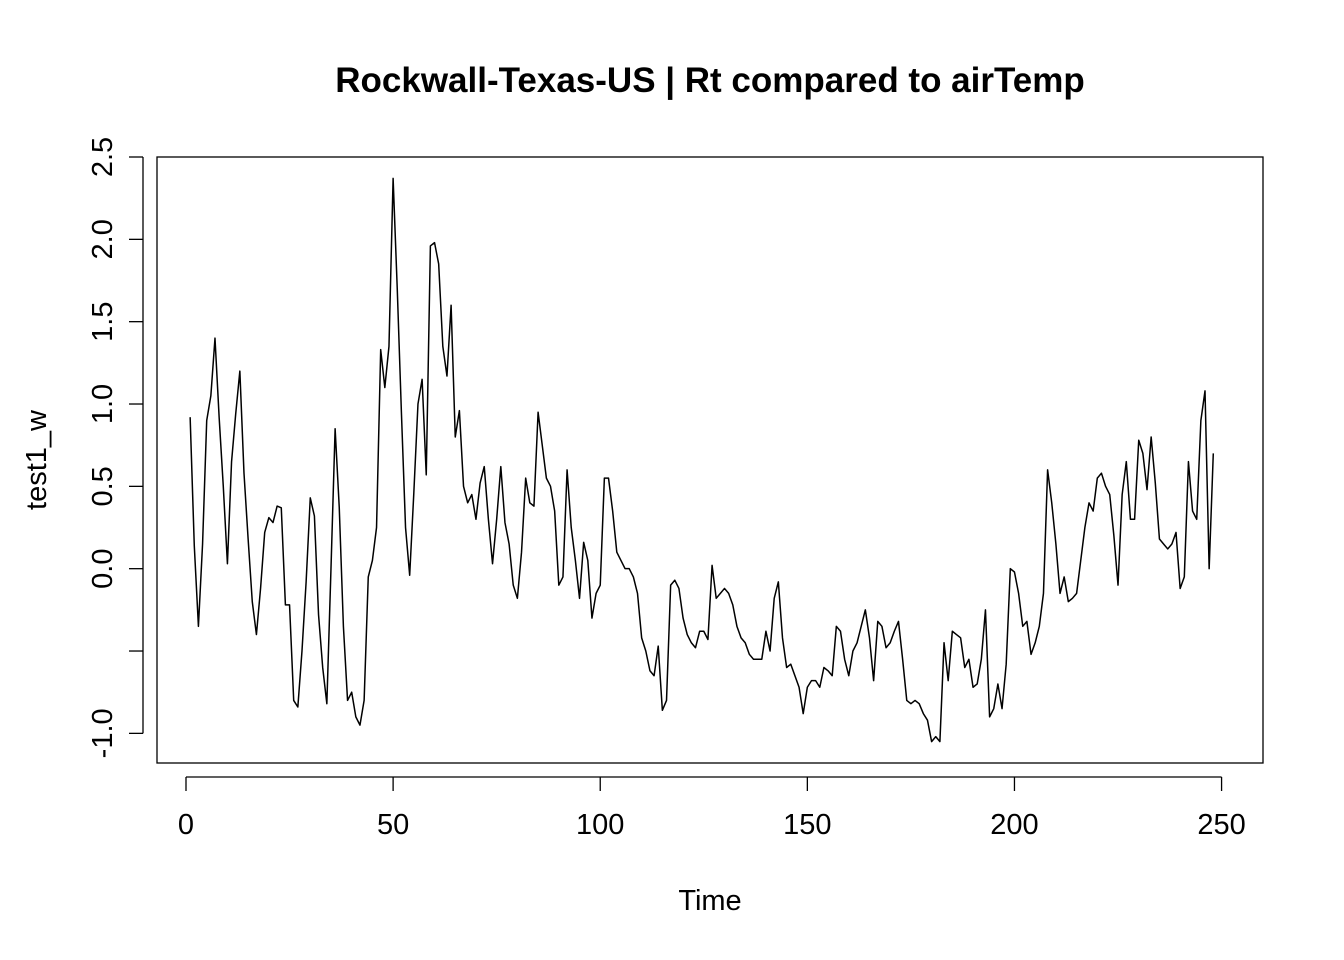  Describe the element at coordinates (1014, 825) in the screenshot. I see `x-tick-label: 200` at that location.